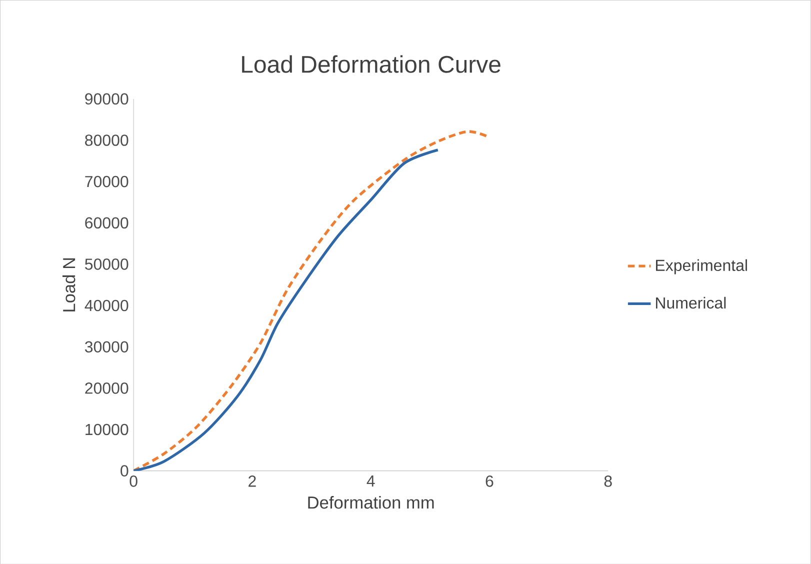 The height and width of the screenshot is (564, 811). Describe the element at coordinates (701, 266) in the screenshot. I see `legend-label: Experimental` at that location.